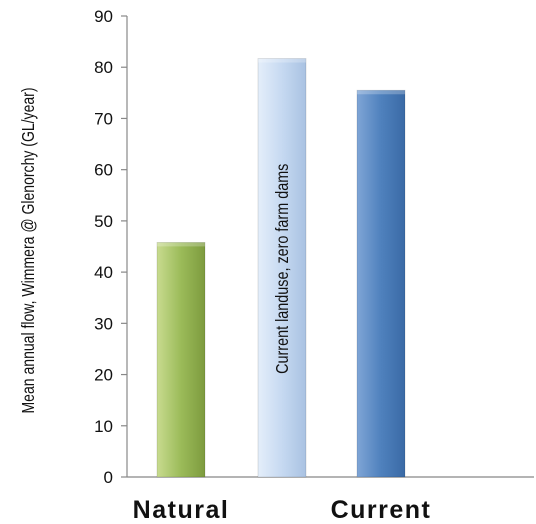 The height and width of the screenshot is (524, 536). I want to click on x-category-label: Natural, so click(181, 510).